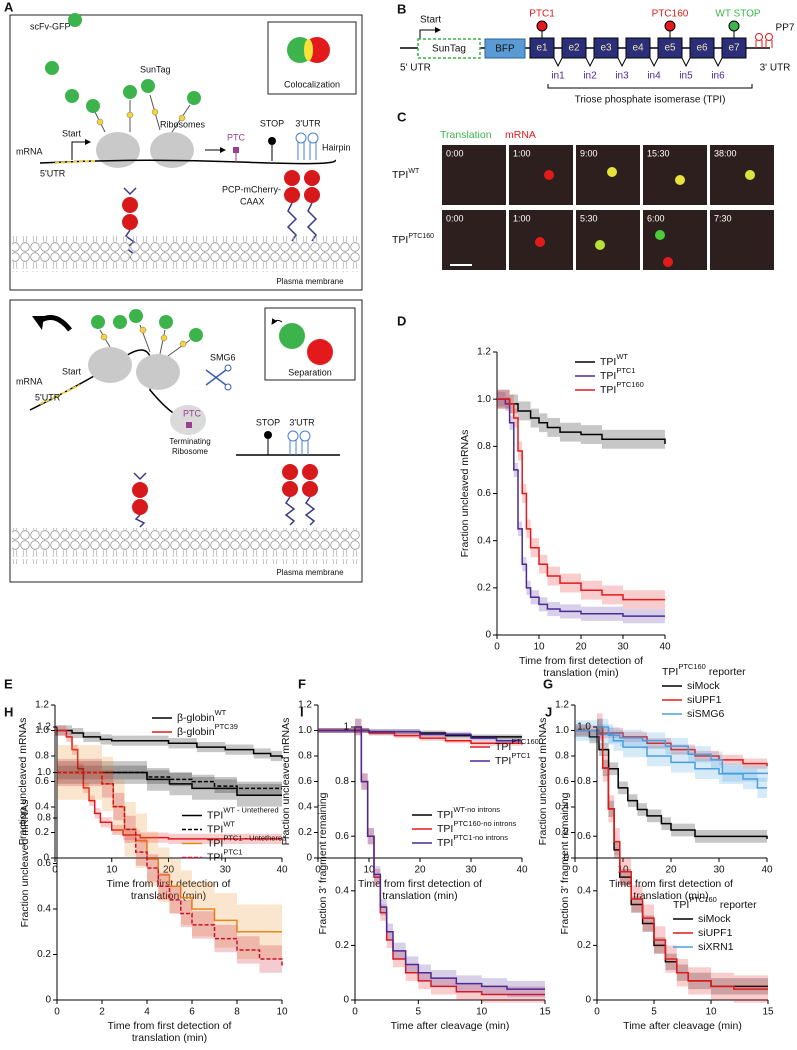 This screenshot has width=797, height=1050. What do you see at coordinates (589, 153) in the screenshot?
I see `time-label: 9:00` at bounding box center [589, 153].